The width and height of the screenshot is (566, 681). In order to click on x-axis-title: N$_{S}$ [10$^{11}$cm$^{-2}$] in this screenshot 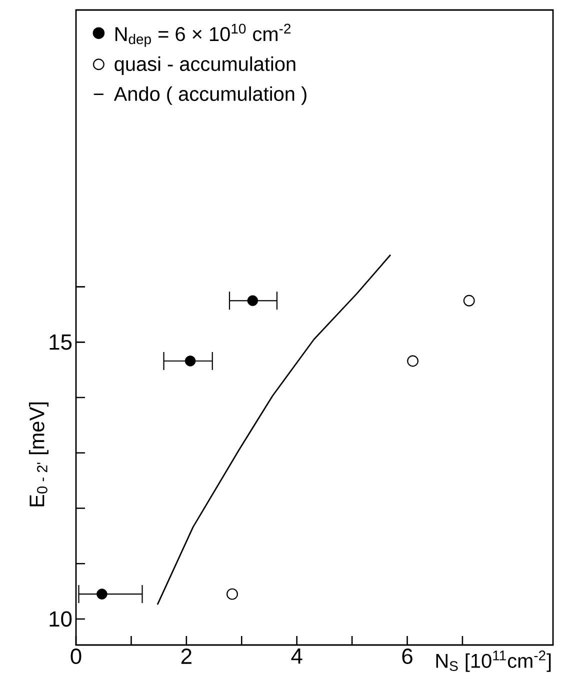, I will do `click(493, 661)`.